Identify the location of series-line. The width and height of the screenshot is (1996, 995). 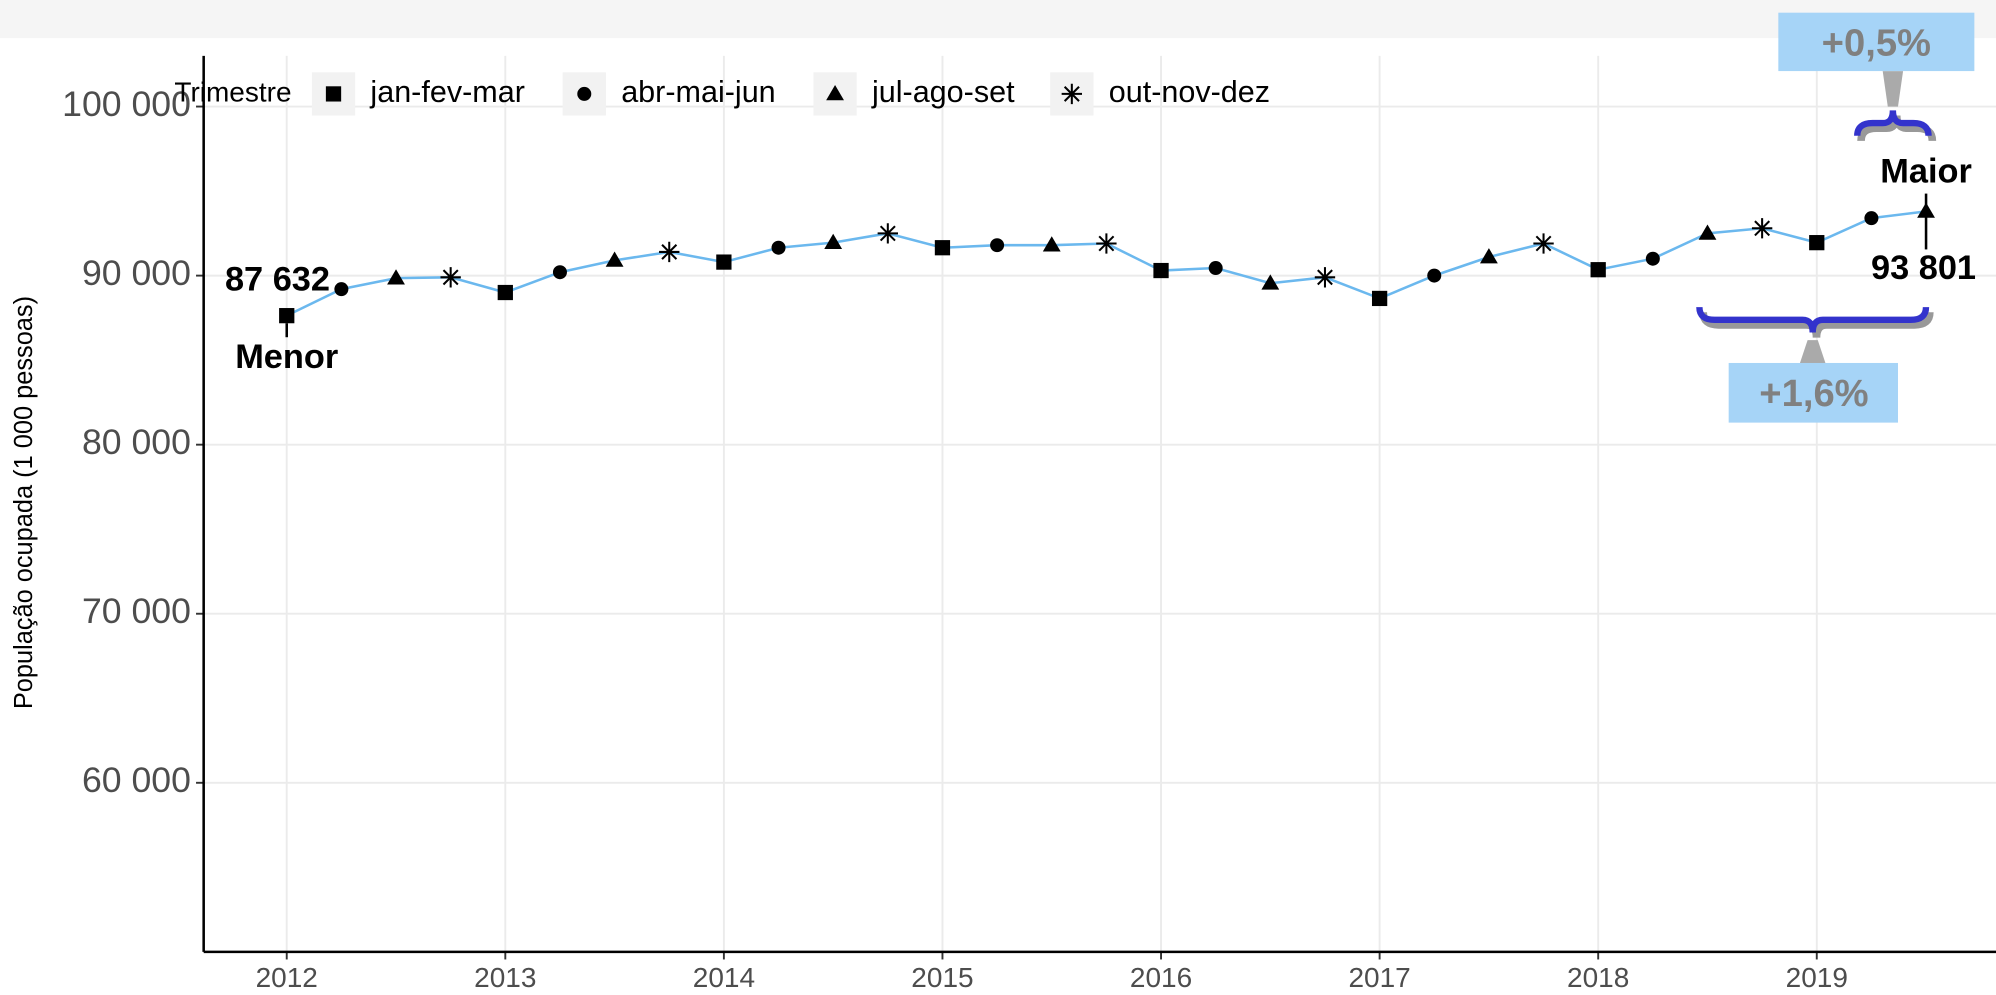
(1106, 263).